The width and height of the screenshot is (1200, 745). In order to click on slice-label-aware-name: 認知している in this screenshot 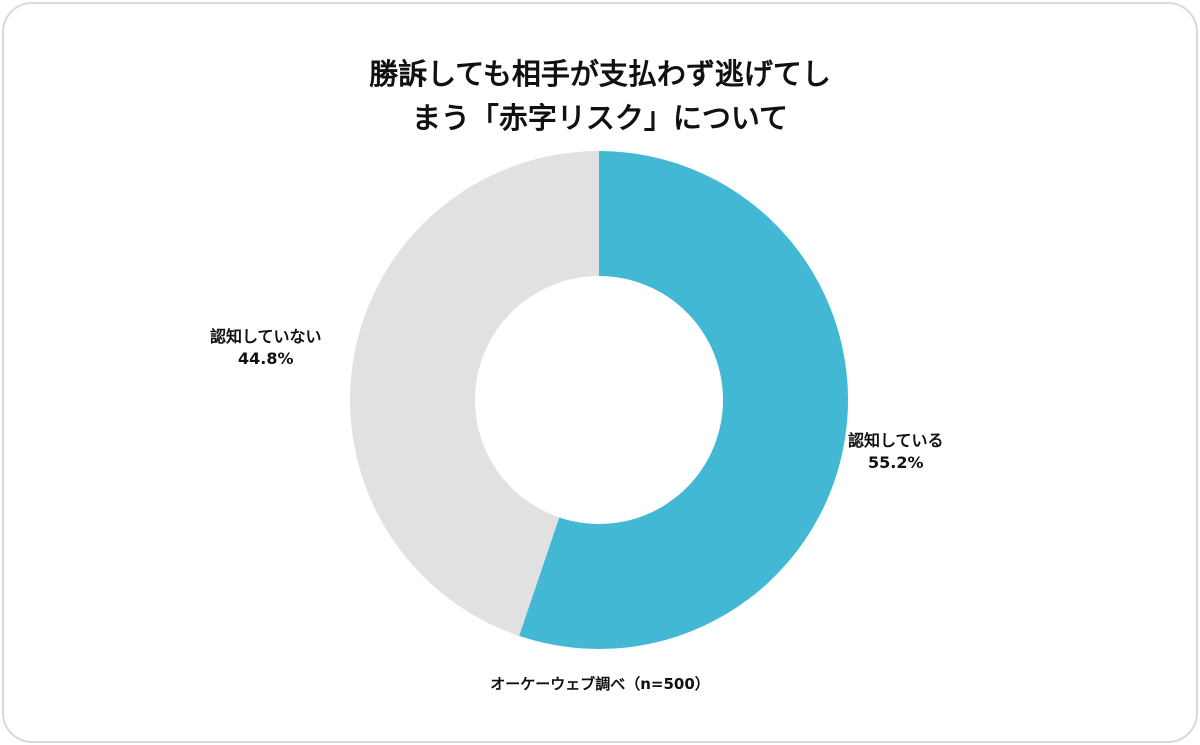, I will do `click(896, 440)`.